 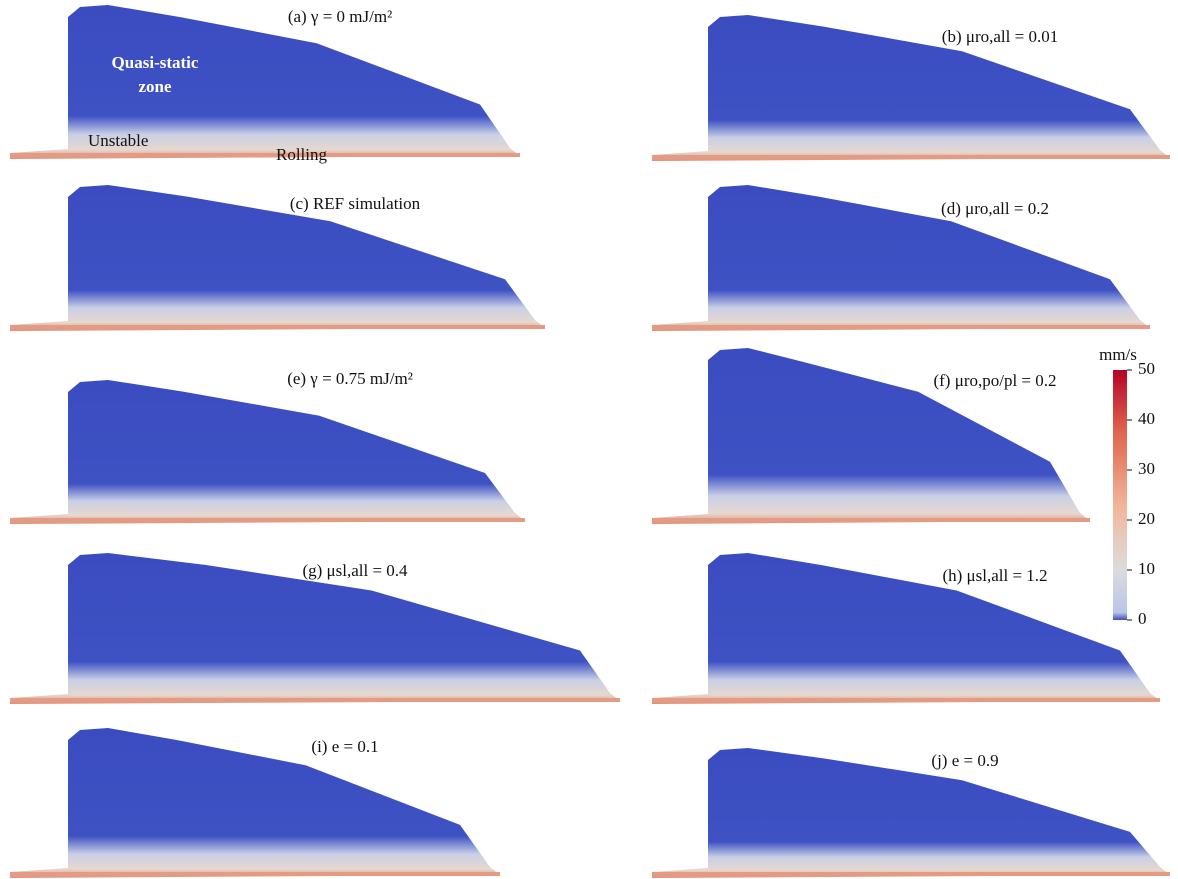 What do you see at coordinates (155, 62) in the screenshot?
I see `annotation: Quasi-static` at bounding box center [155, 62].